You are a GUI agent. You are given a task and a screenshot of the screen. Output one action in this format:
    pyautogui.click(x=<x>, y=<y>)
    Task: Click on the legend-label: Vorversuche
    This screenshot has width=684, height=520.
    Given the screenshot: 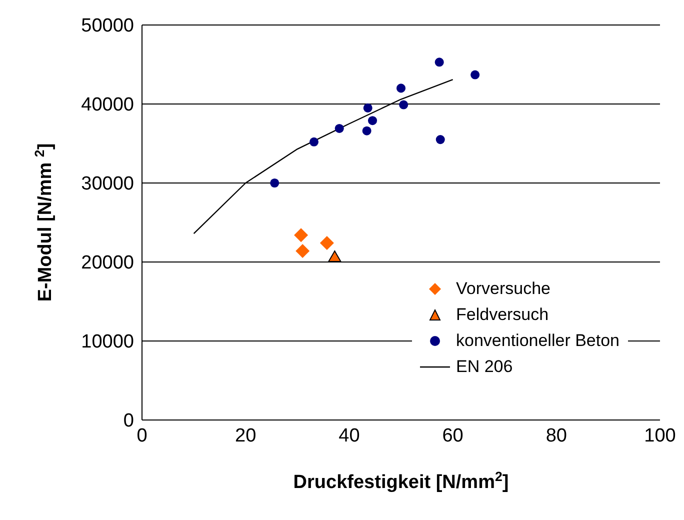 What is the action you would take?
    pyautogui.click(x=503, y=289)
    